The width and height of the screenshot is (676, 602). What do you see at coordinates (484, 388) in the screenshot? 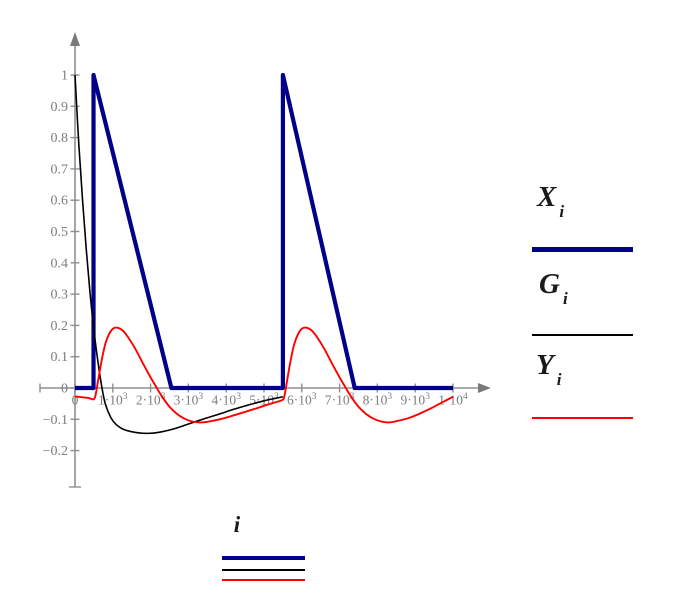
I see `x-axis-arrow-icon` at bounding box center [484, 388].